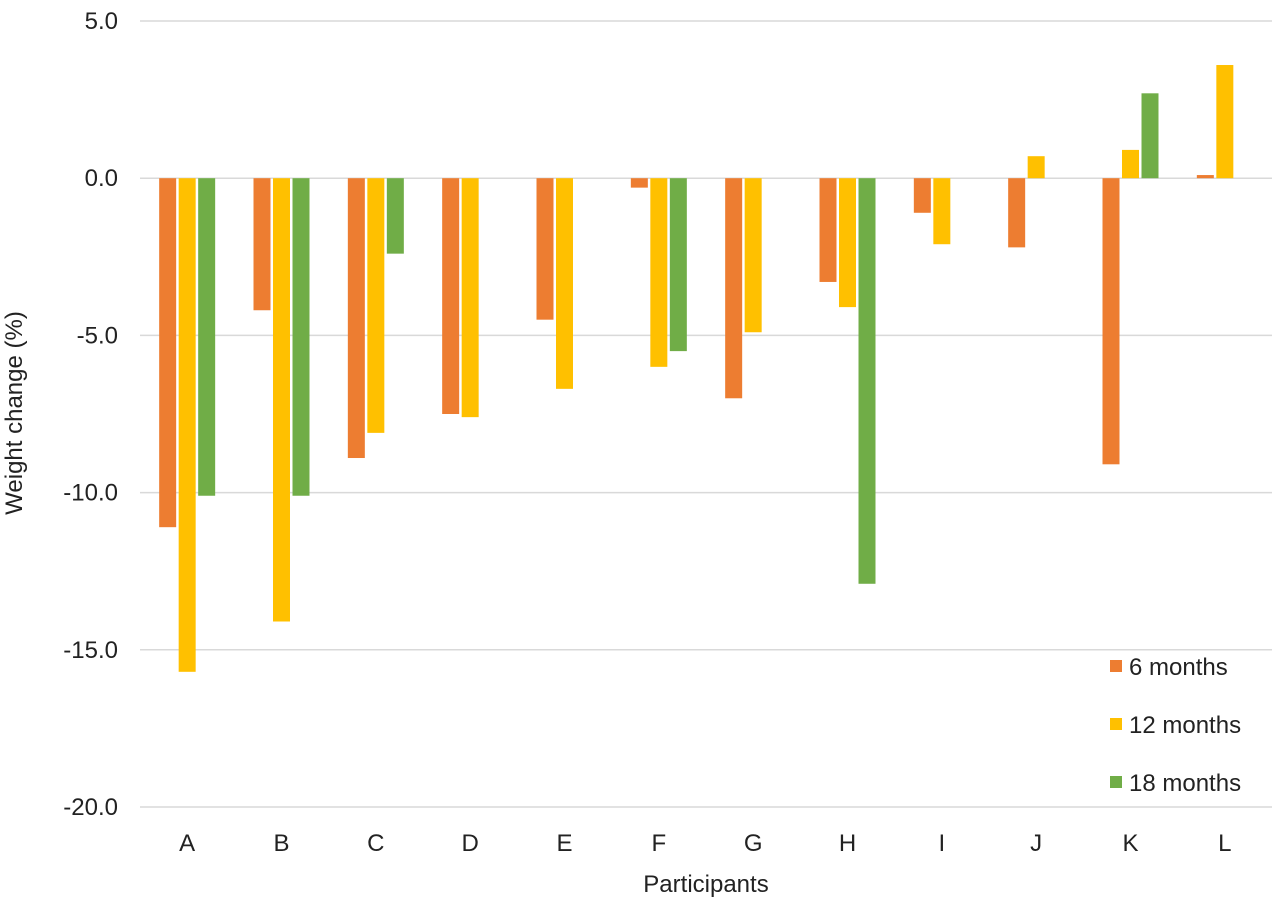 This screenshot has height=908, width=1280. Describe the element at coordinates (1185, 783) in the screenshot. I see `legend-label: 18 months` at that location.